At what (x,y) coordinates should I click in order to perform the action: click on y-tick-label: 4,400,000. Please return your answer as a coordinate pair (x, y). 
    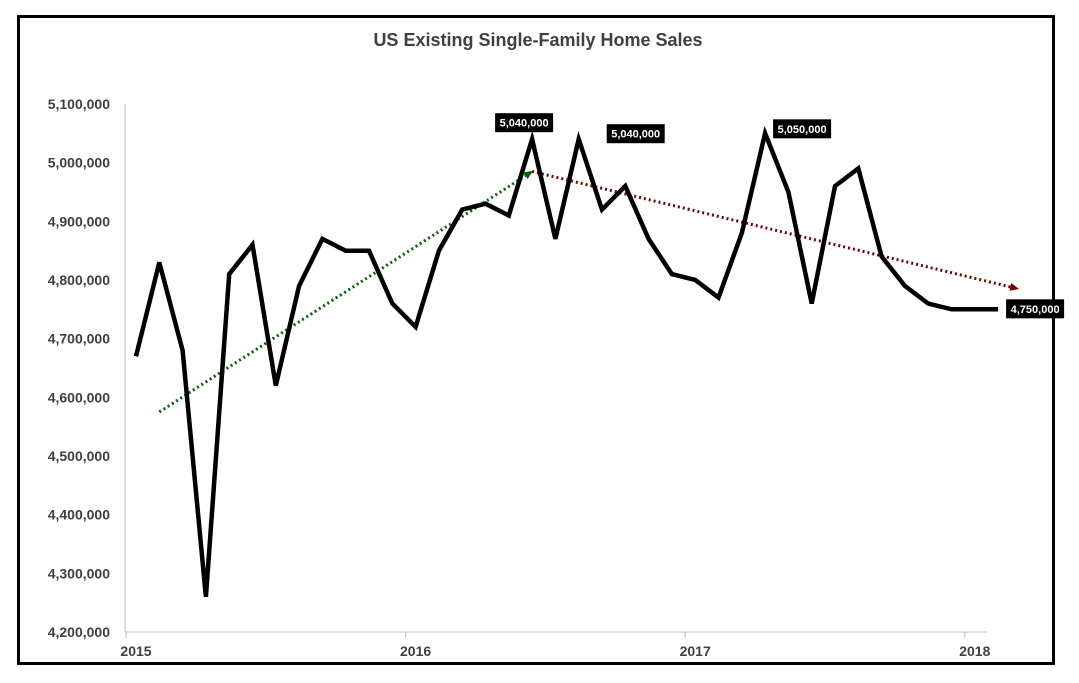
    Looking at the image, I should click on (79, 515).